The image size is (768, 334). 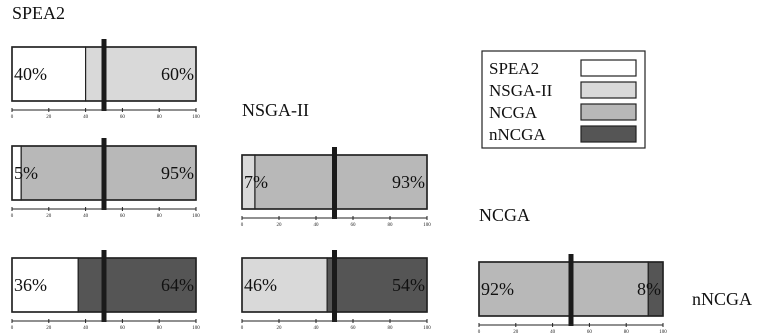 I want to click on nncga-row-label: nNCGA, so click(x=722, y=299).